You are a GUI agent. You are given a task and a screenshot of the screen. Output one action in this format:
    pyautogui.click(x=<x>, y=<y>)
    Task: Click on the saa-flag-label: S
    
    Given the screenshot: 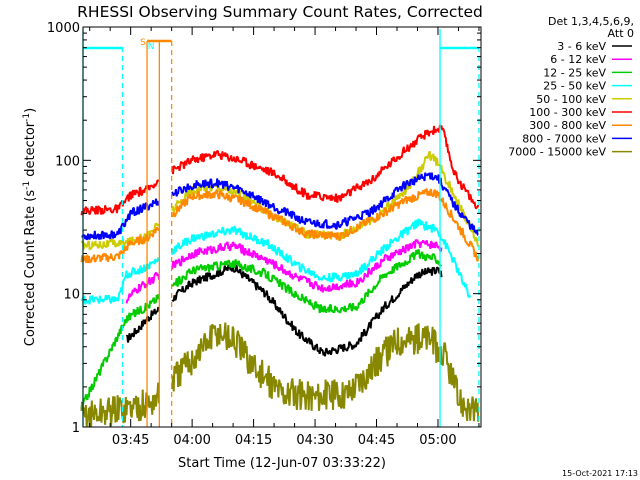 What is the action you would take?
    pyautogui.click(x=143, y=43)
    